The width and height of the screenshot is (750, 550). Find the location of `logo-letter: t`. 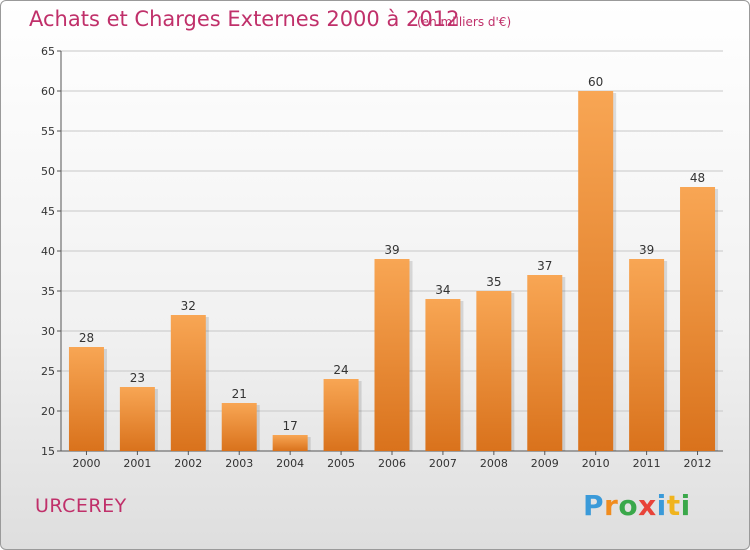

logo-letter: t is located at coordinates (673, 505).